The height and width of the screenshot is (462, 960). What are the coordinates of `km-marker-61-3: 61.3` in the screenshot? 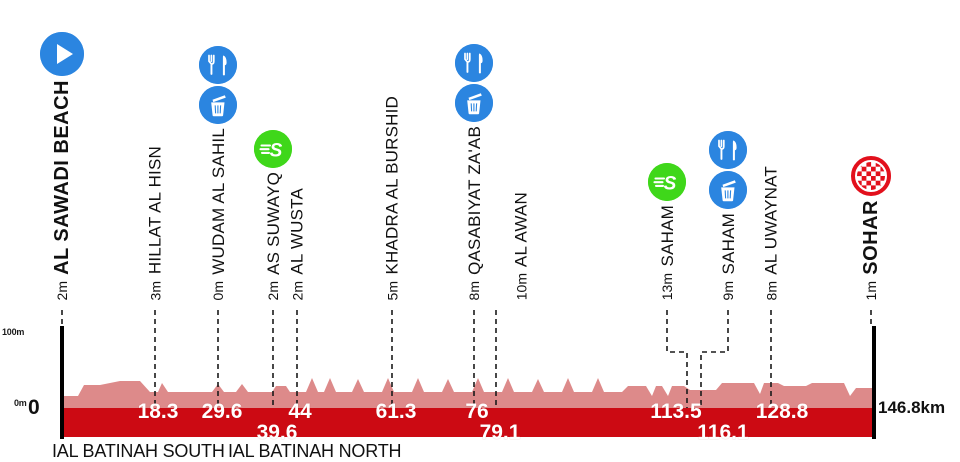 It's located at (396, 411).